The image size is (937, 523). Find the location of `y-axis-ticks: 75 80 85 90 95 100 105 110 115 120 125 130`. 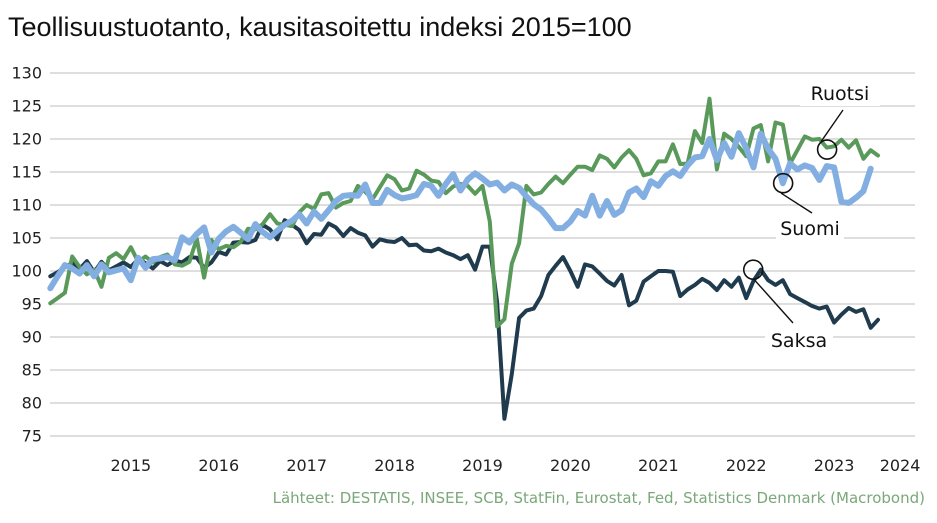

y-axis-ticks: 75 80 85 90 95 100 105 110 115 120 125 130 is located at coordinates (26, 255).